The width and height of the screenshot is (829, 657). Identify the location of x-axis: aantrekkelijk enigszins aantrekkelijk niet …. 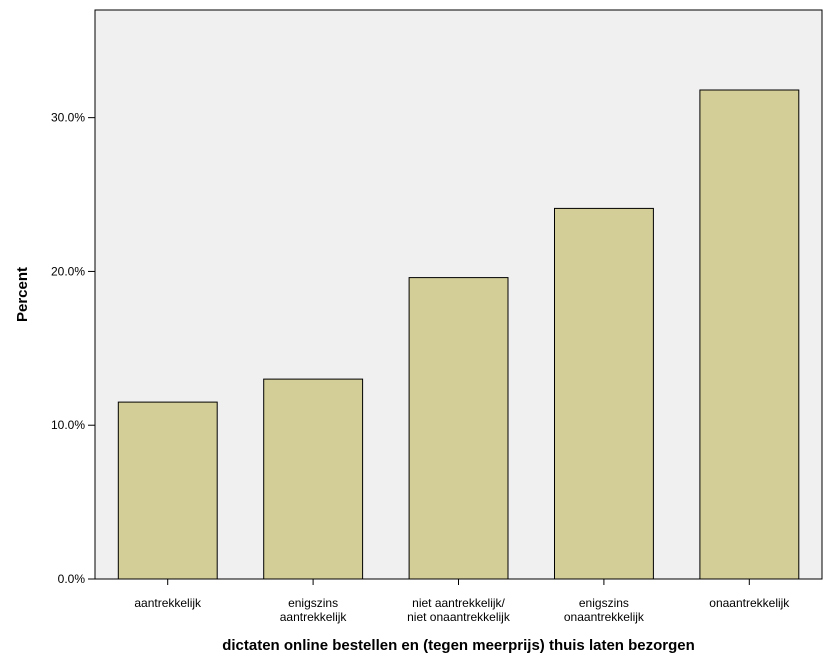
(462, 601).